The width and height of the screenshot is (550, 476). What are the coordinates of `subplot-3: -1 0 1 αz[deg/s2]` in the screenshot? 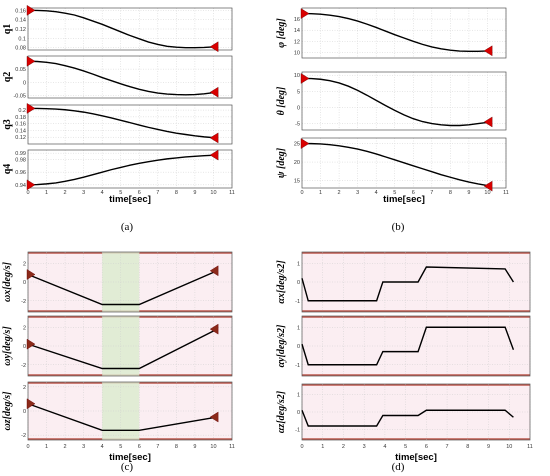 It's located at (403, 412).